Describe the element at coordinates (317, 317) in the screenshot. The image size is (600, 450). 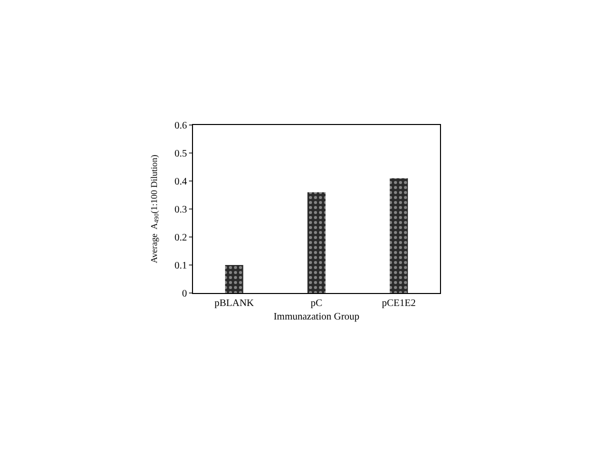
I see `x-axis-title: Immunazation Group` at that location.